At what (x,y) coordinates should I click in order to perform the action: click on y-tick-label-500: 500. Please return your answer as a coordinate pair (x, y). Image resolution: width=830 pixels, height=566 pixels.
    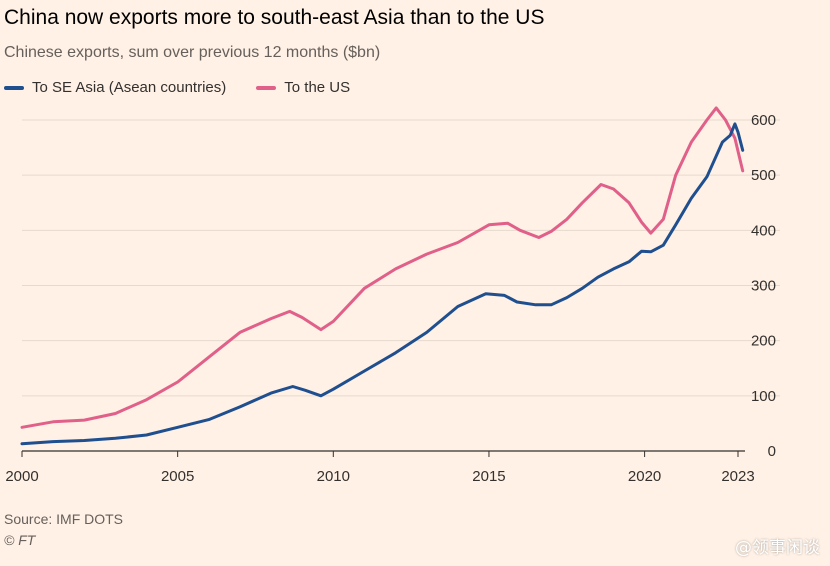
    Looking at the image, I should click on (763, 175).